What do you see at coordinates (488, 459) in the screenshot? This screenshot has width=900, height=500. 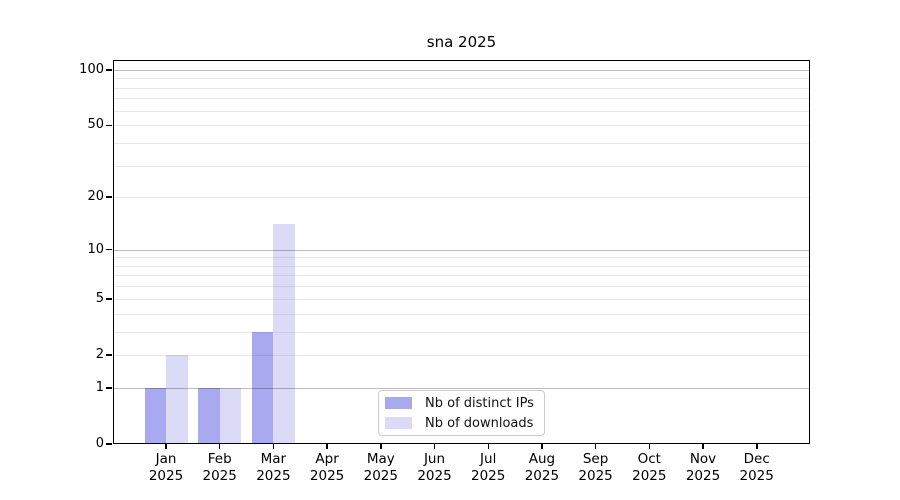 I see `x-tick-label-month: Jul` at bounding box center [488, 459].